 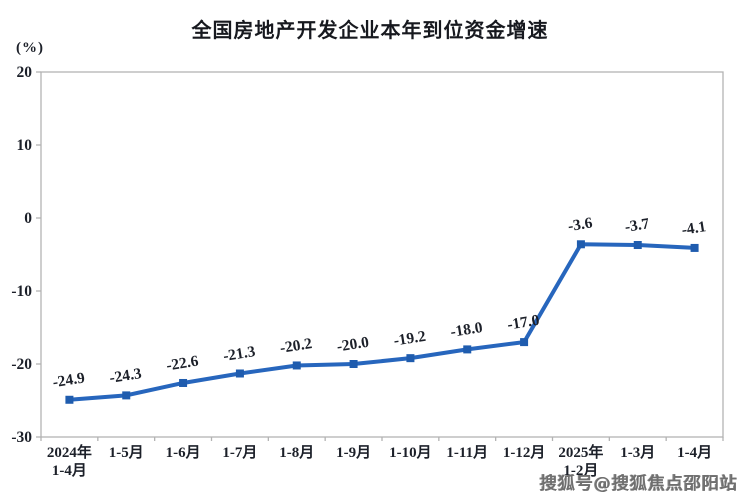 I want to click on data-label: -4.1, so click(x=693, y=228).